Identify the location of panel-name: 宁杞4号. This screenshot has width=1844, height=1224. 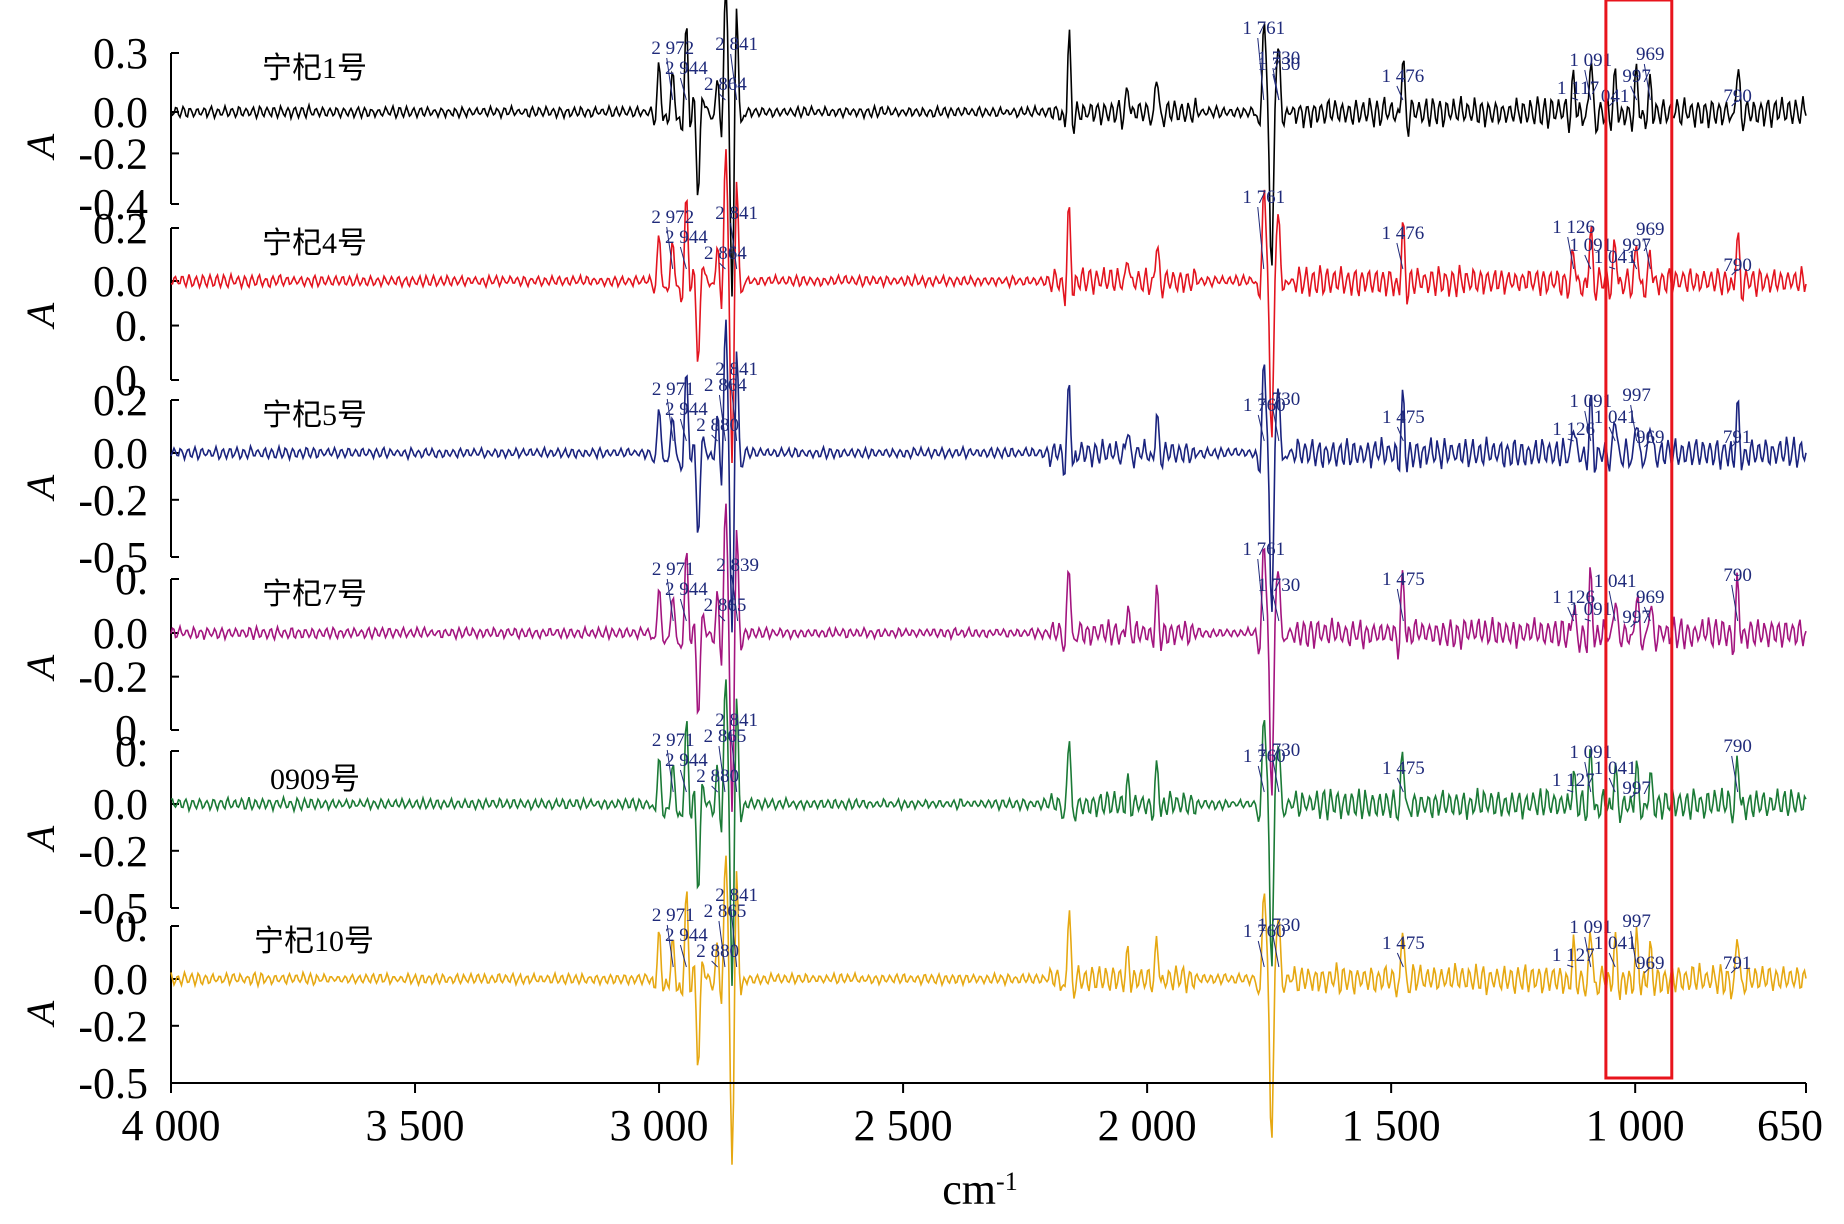
(314, 243).